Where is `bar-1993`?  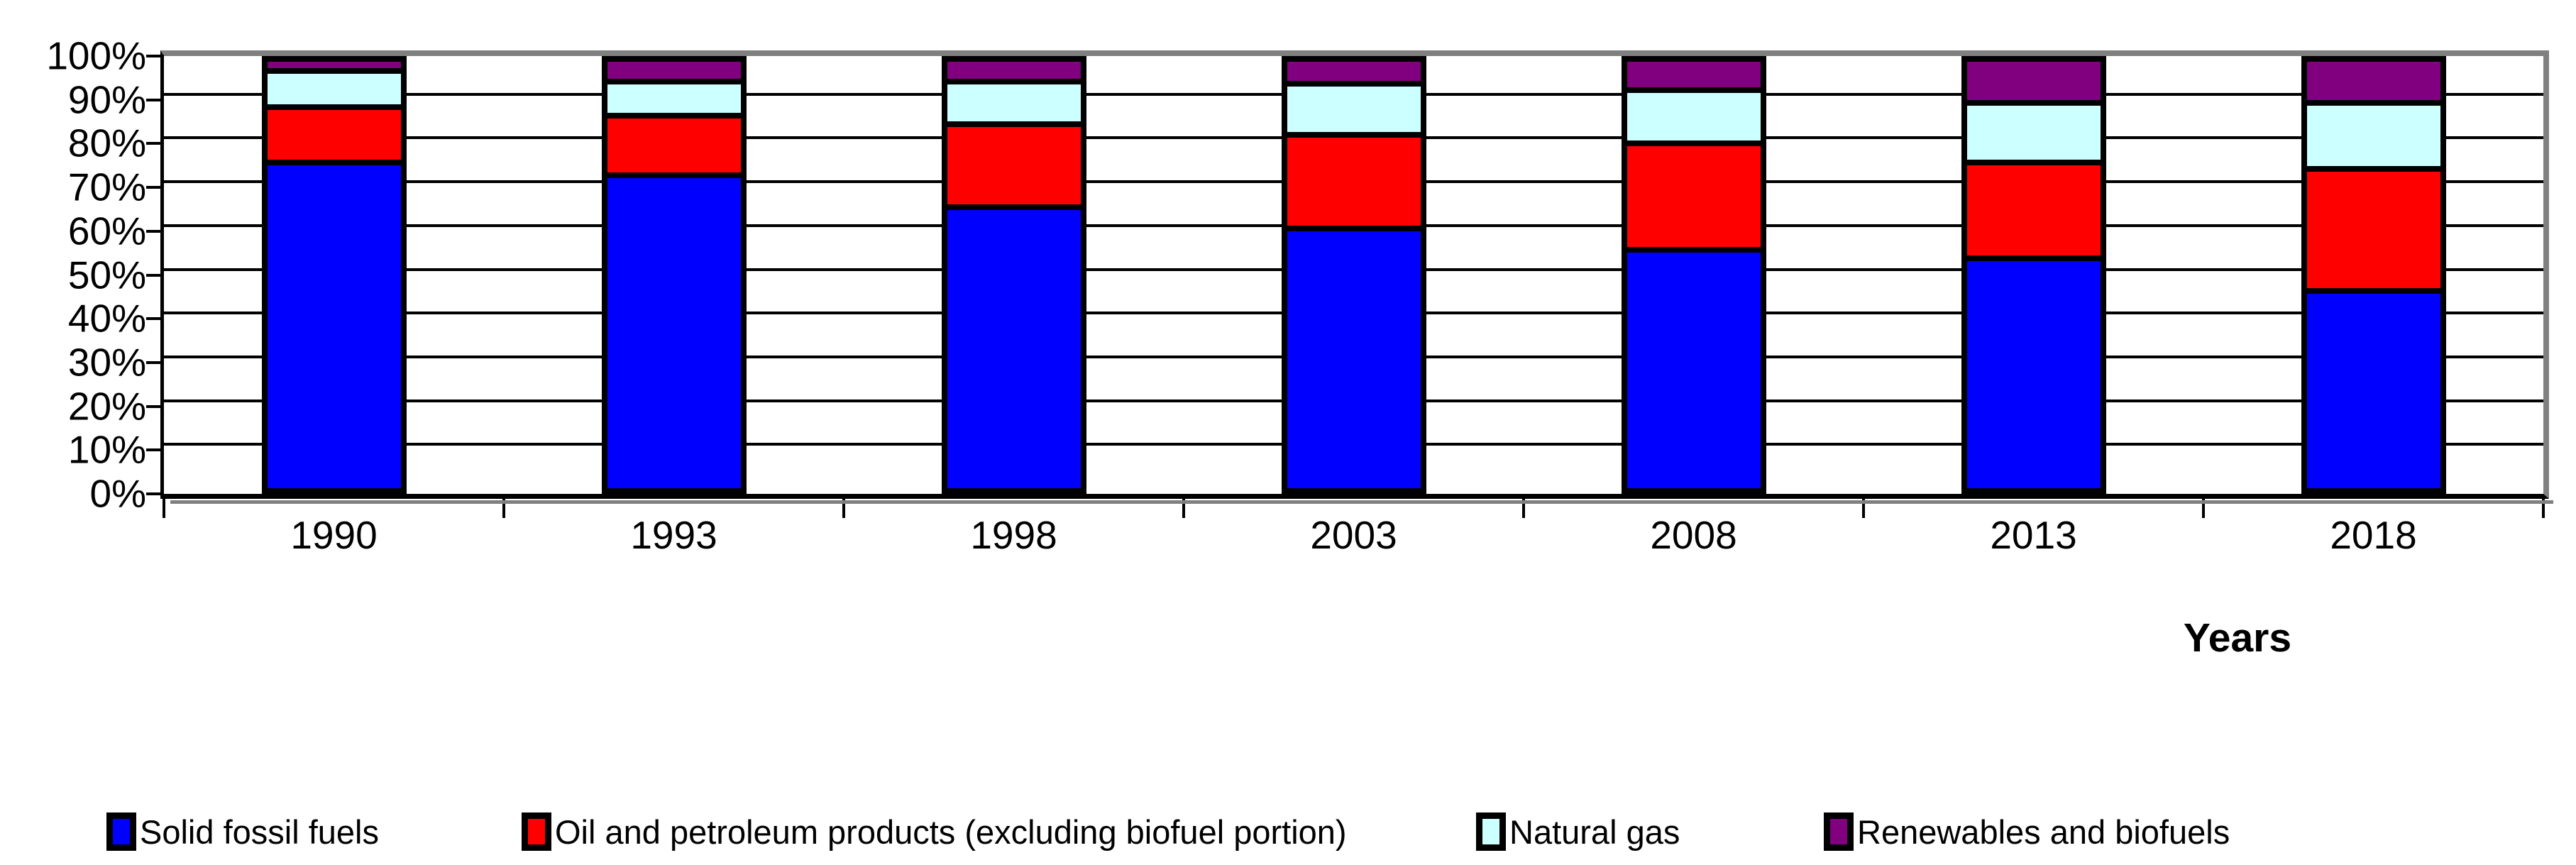 bar-1993 is located at coordinates (674, 275).